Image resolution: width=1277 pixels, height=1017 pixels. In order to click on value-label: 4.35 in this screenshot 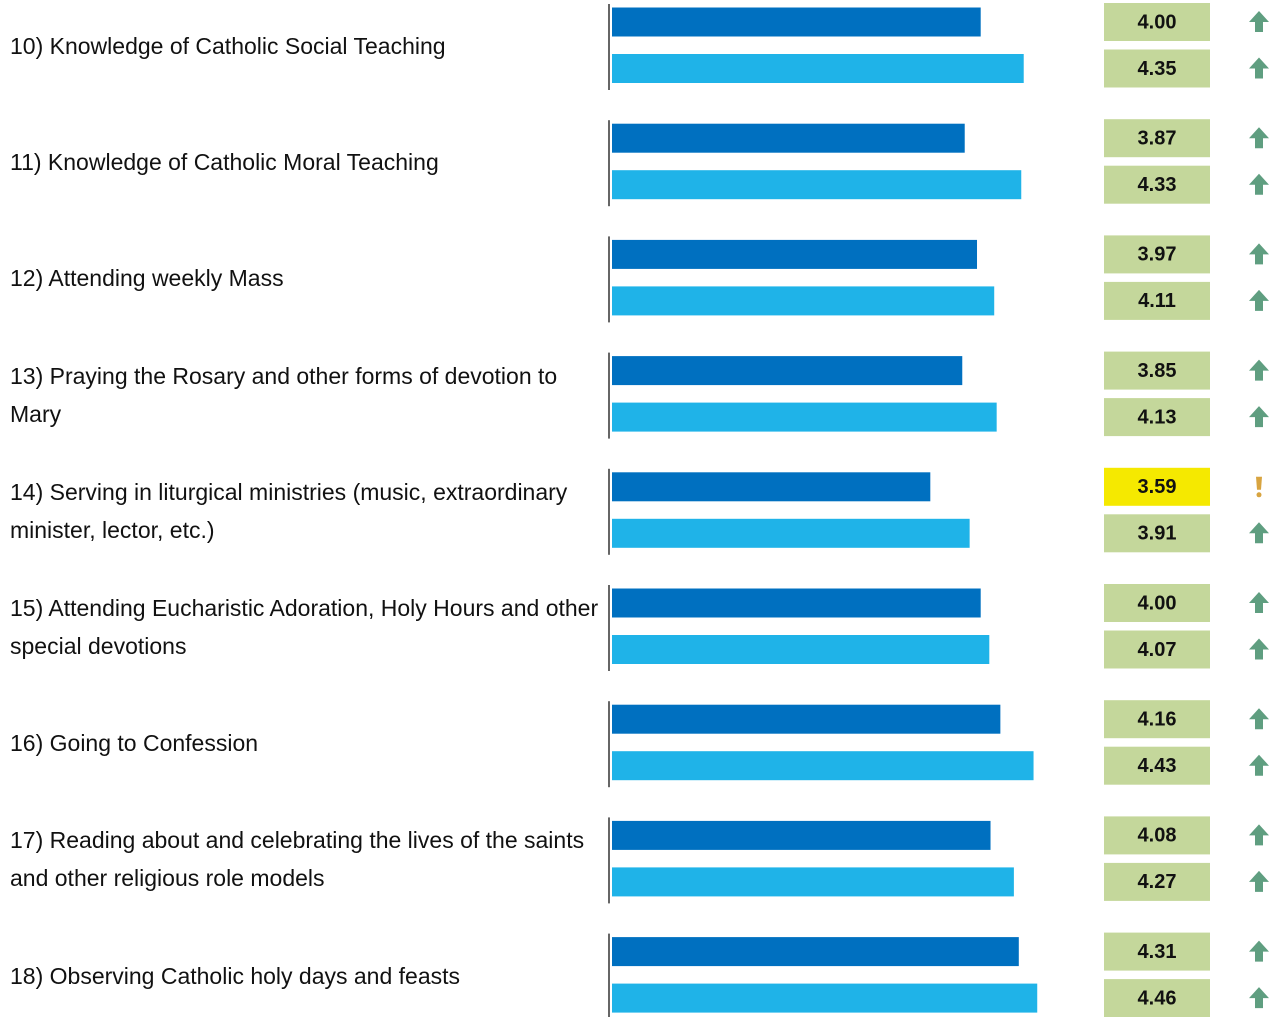, I will do `click(1157, 69)`.